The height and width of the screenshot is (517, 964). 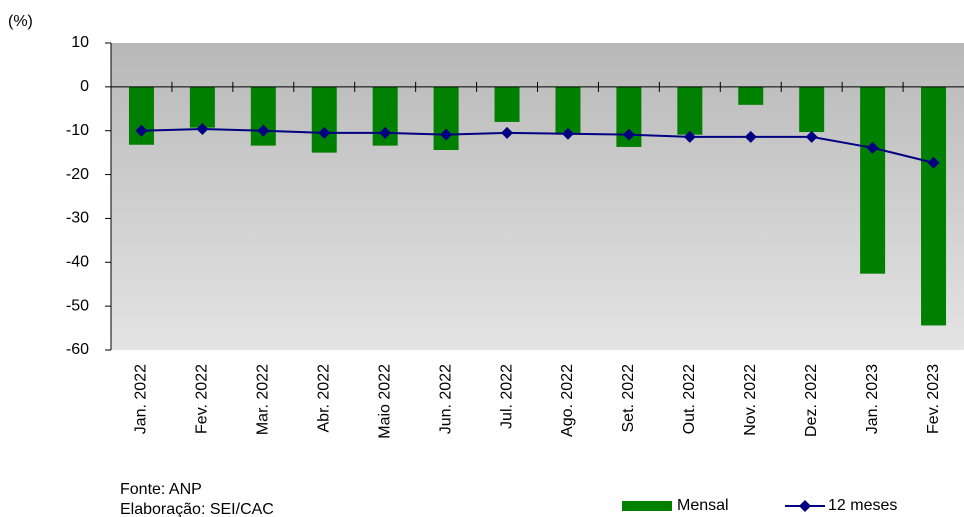 What do you see at coordinates (689, 399) in the screenshot?
I see `x-tick-label: Out. 2022` at bounding box center [689, 399].